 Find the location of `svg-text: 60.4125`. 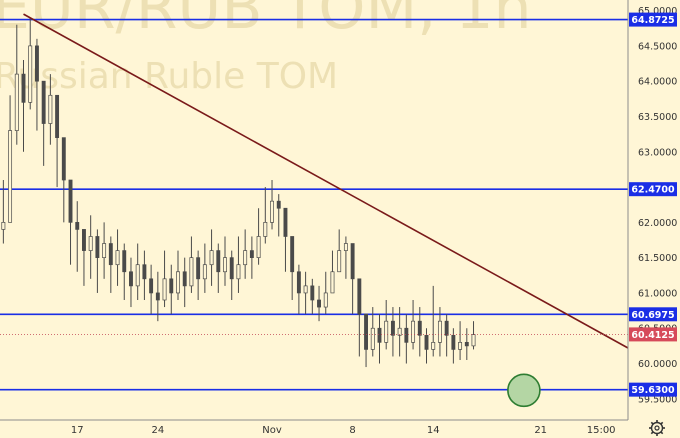

svg-text: 60.4125 is located at coordinates (652, 335).